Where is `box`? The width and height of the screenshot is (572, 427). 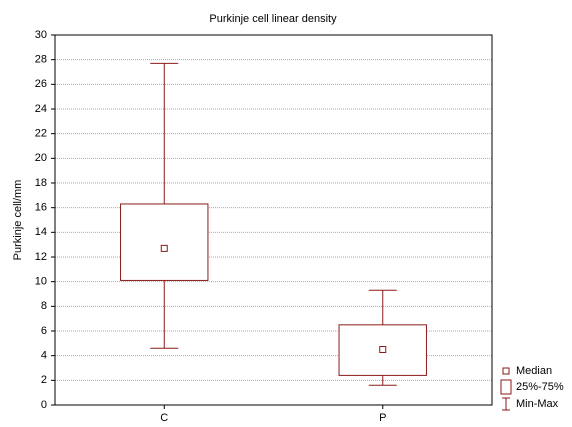
box is located at coordinates (164, 242).